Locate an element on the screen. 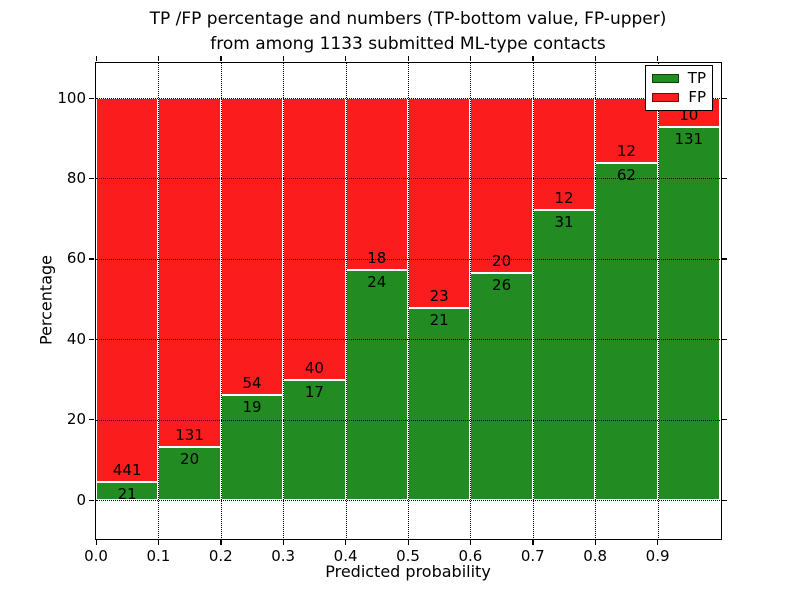  fp-count-label: 131 is located at coordinates (189, 434).